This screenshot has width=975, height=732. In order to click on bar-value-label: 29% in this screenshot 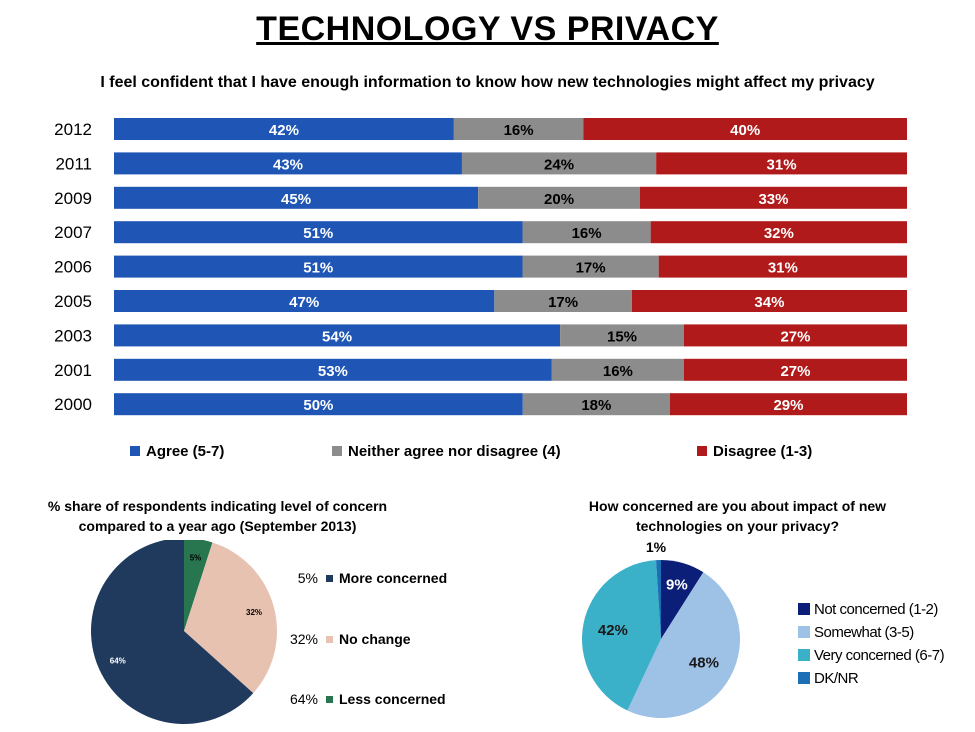, I will do `click(788, 405)`.